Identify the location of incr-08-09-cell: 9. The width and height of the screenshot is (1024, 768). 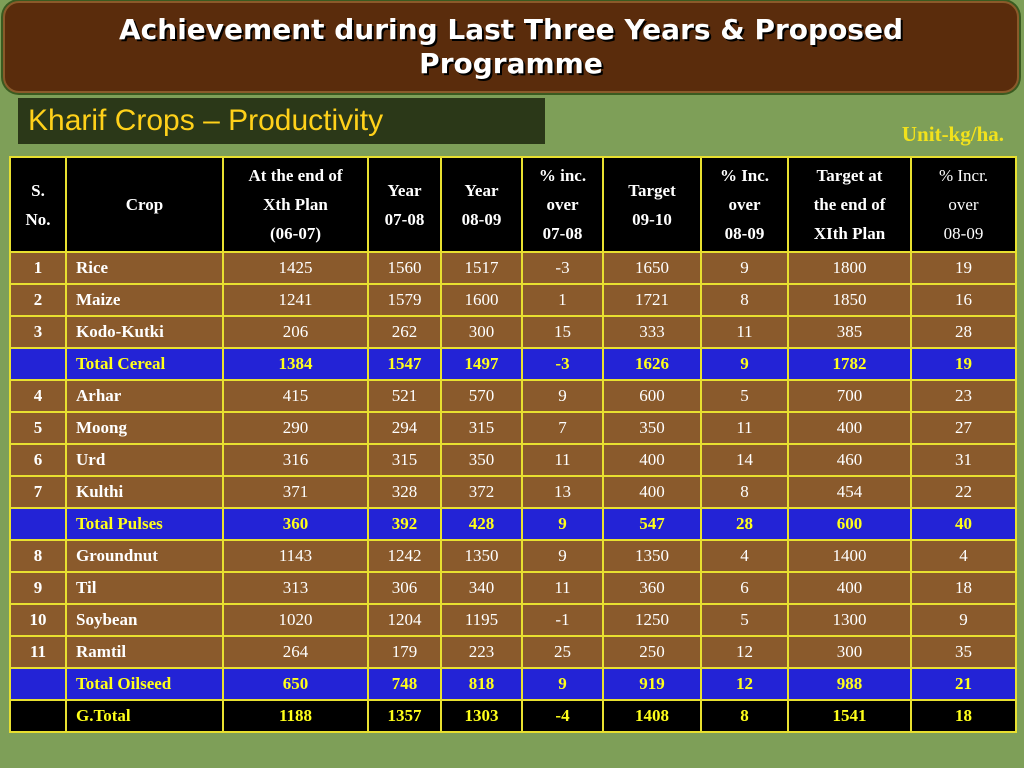
(963, 620).